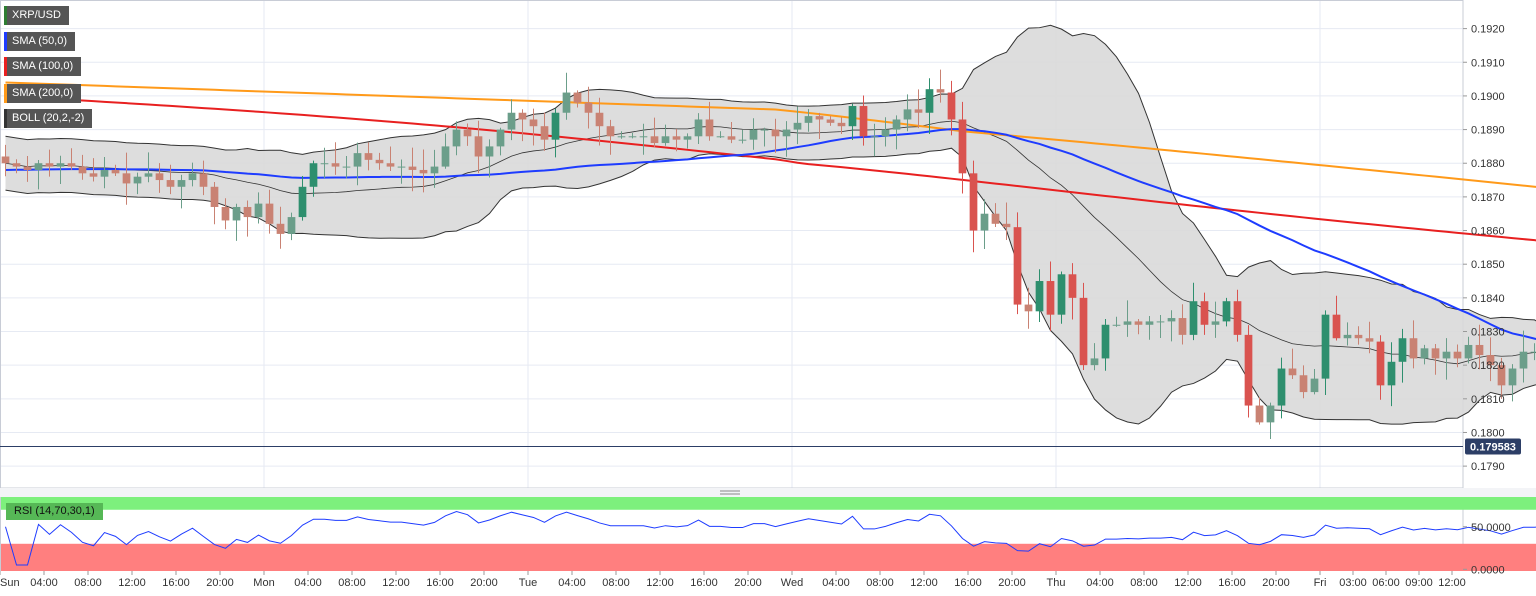 The image size is (1536, 596). What do you see at coordinates (43, 66) in the screenshot?
I see `legend-sma100: SMA (100,0)` at bounding box center [43, 66].